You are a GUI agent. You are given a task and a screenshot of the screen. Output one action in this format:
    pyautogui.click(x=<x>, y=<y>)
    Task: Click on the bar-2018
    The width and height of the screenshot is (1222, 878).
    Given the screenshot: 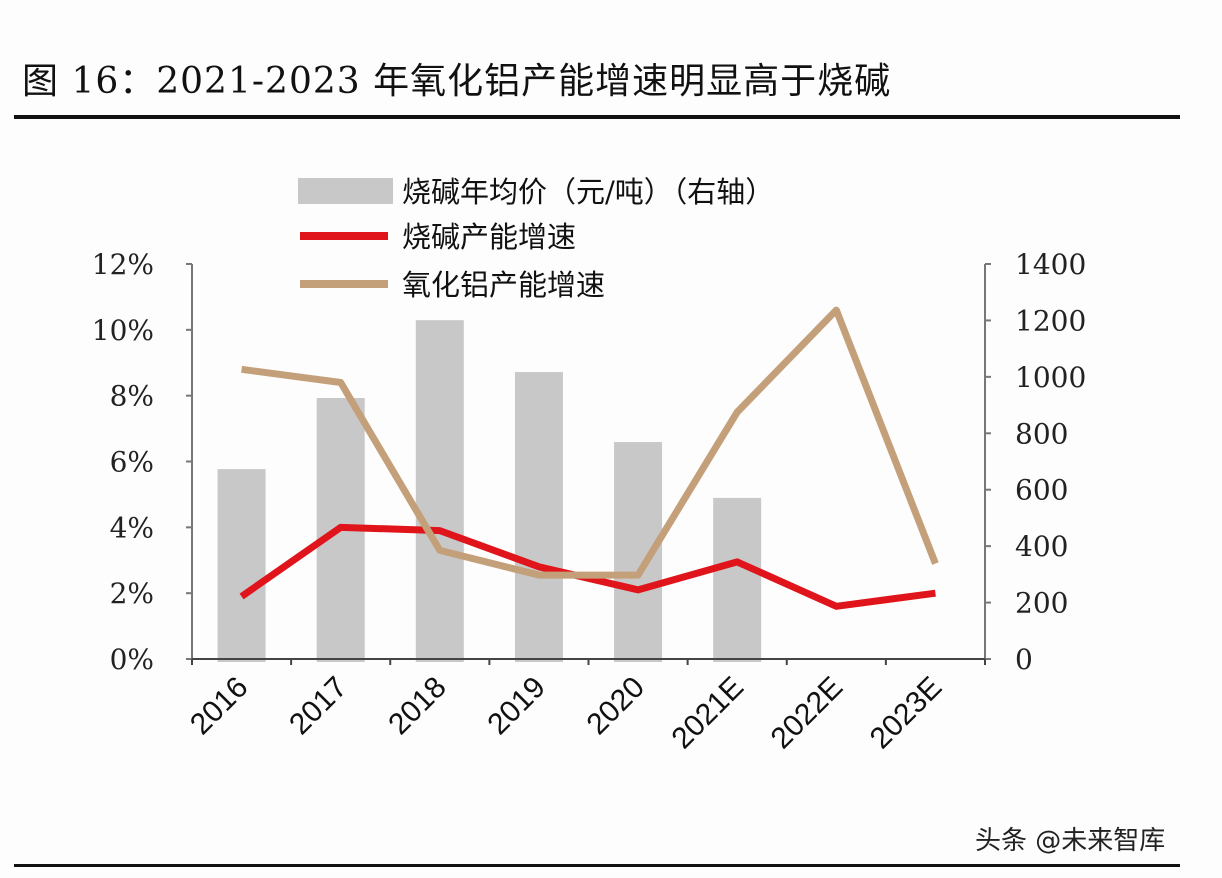 What is the action you would take?
    pyautogui.click(x=439, y=491)
    